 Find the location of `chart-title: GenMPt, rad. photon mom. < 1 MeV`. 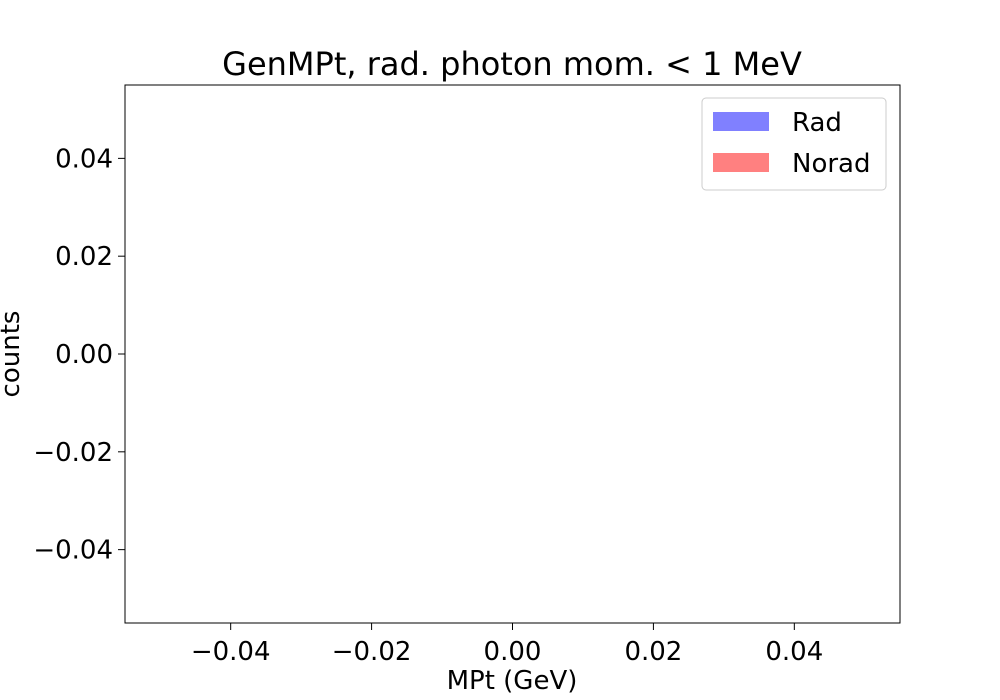

chart-title: GenMPt, rad. photon mom. < 1 MeV is located at coordinates (512, 64).